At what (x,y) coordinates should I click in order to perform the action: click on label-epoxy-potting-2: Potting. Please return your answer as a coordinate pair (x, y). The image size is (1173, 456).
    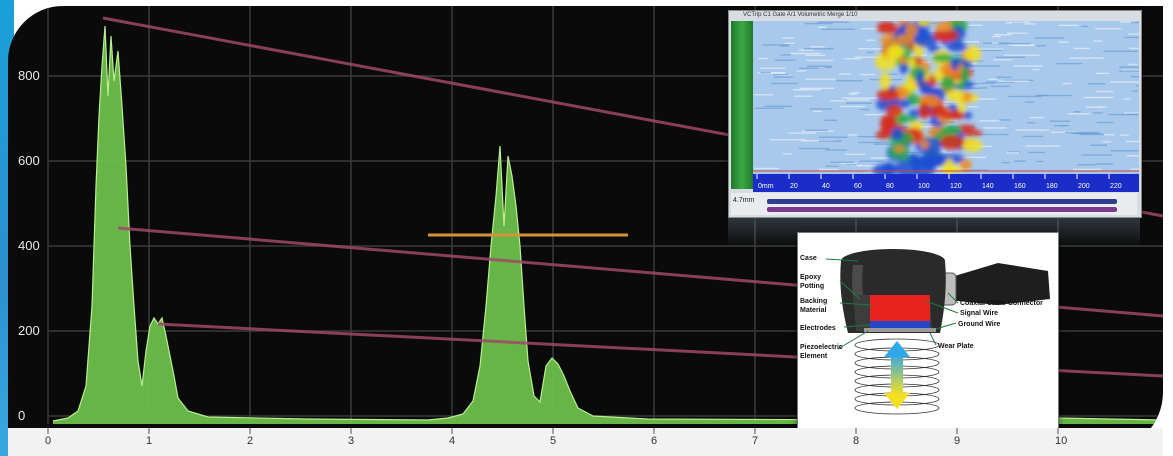
    Looking at the image, I should click on (812, 286).